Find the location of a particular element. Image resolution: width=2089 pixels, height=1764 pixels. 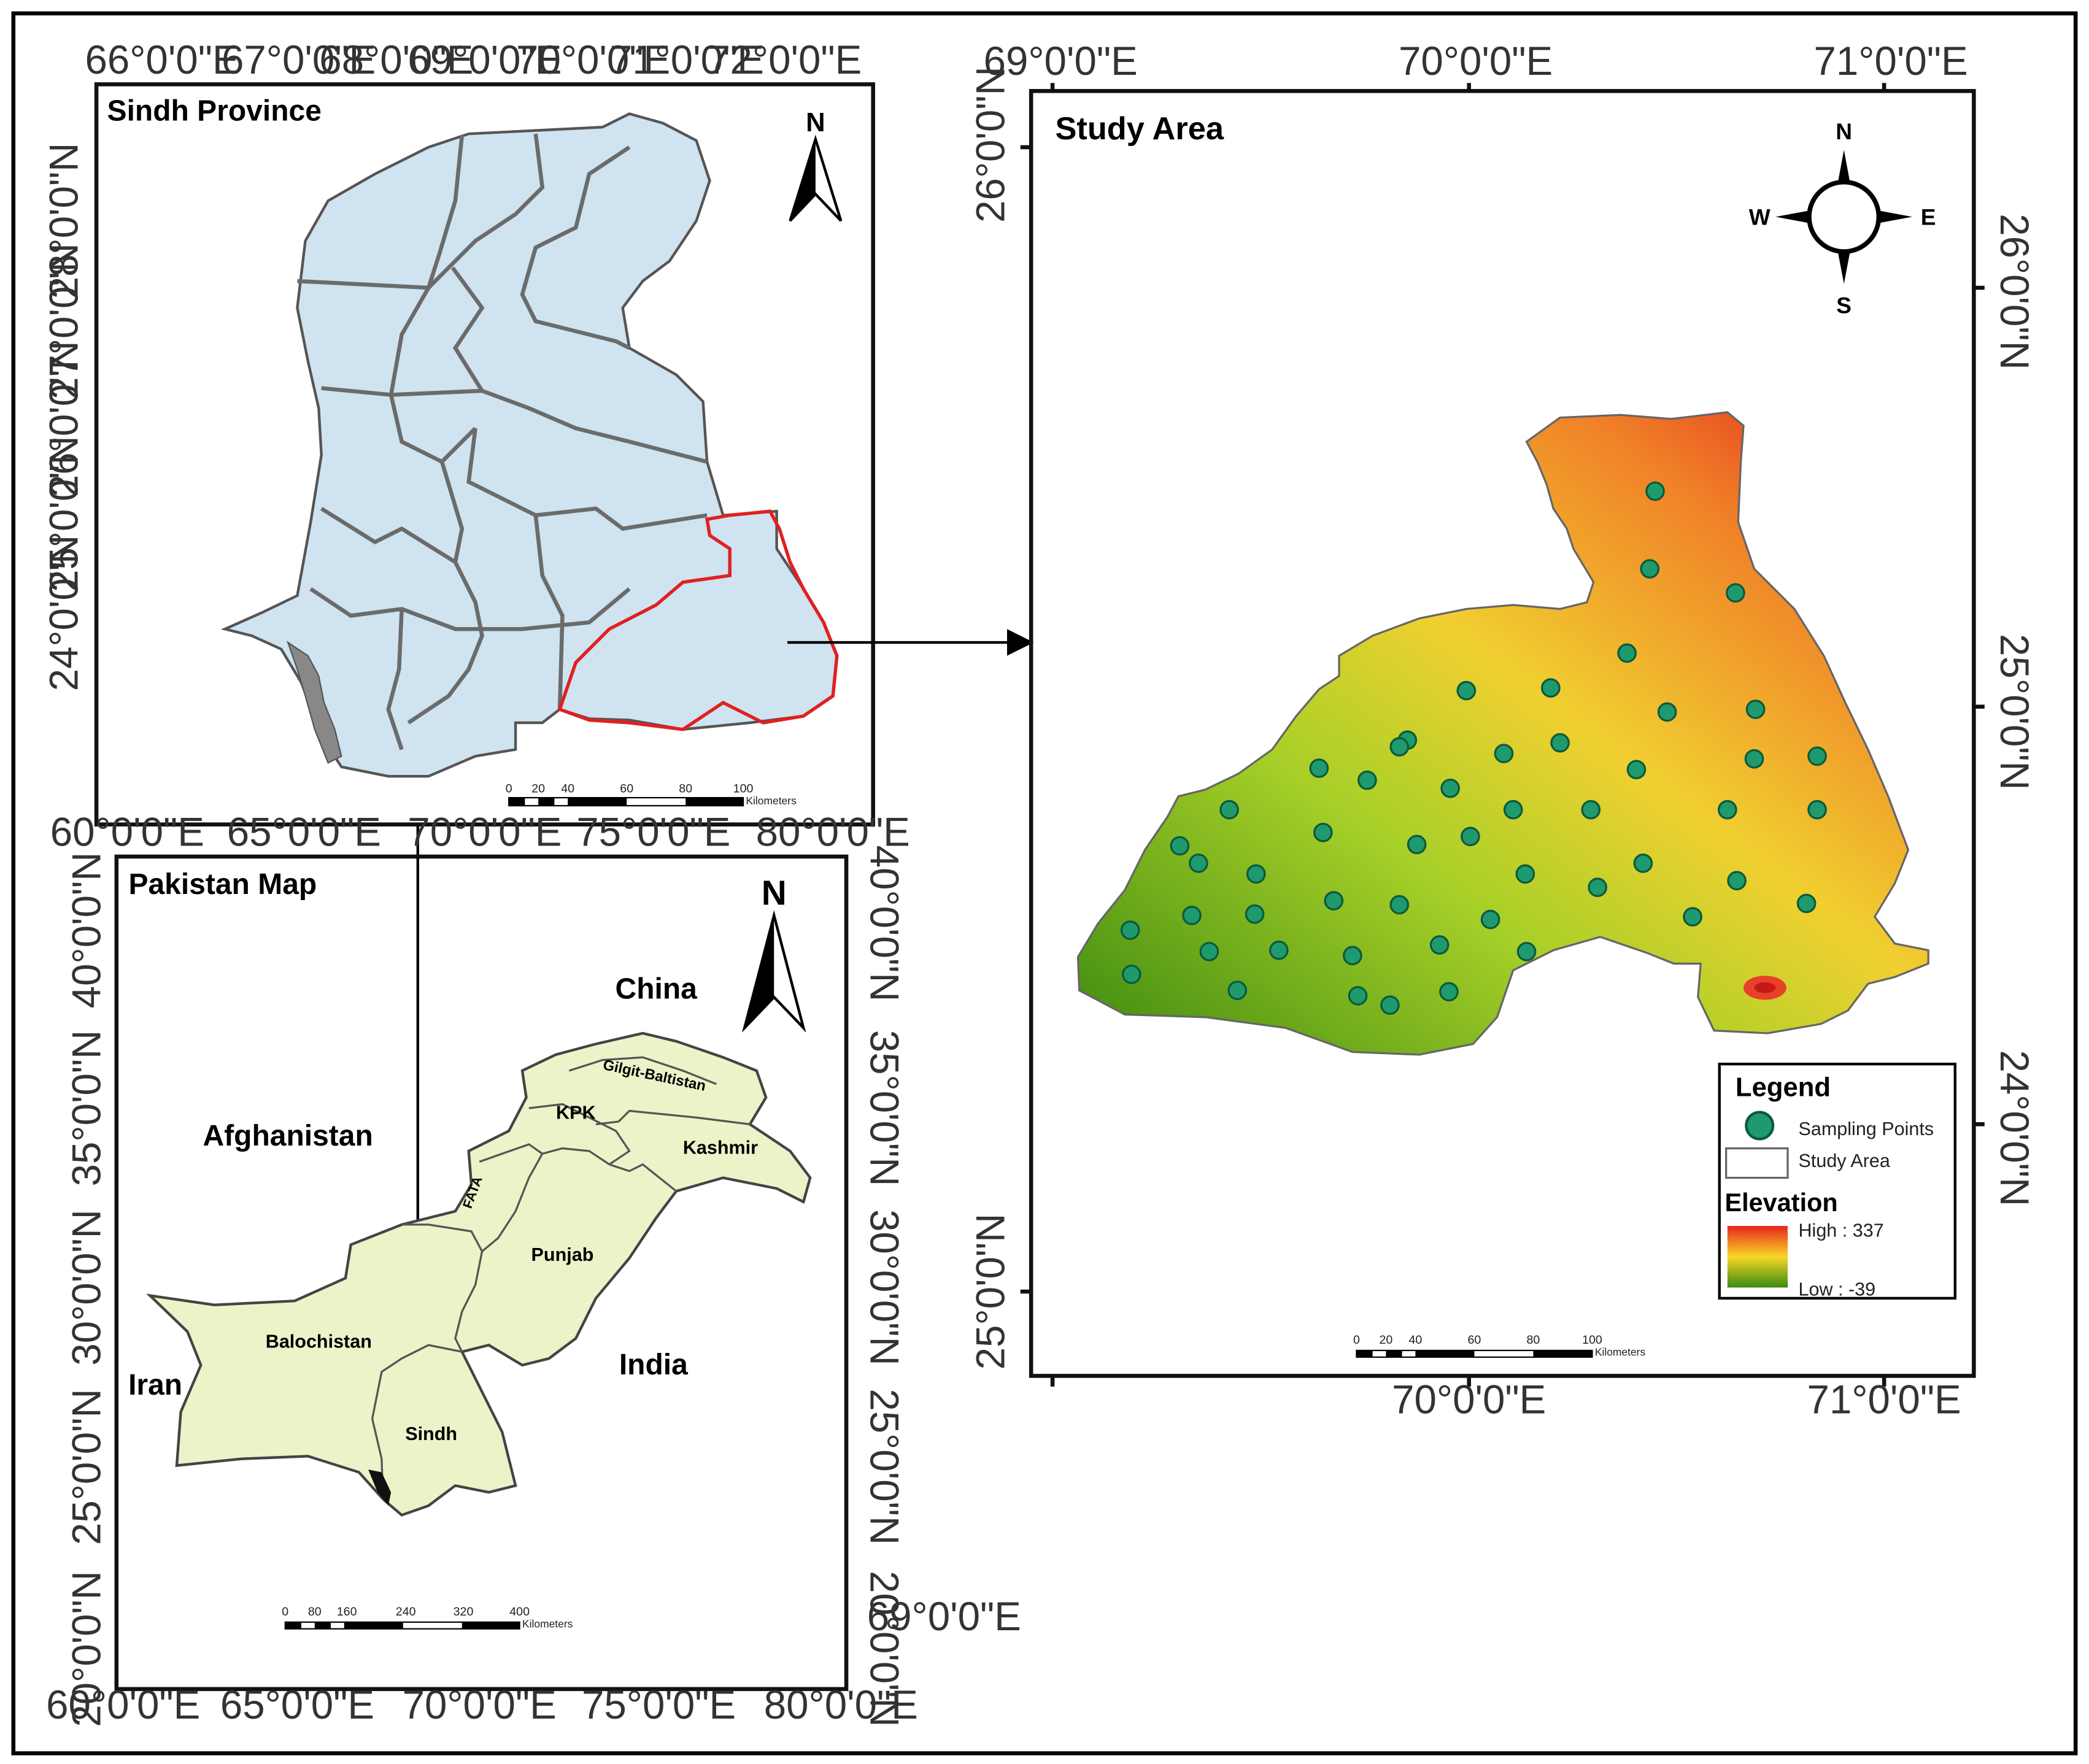

study-top-ticks: 69°0'0"E 70°0'0"E 71°0'0"E is located at coordinates (1476, 61).